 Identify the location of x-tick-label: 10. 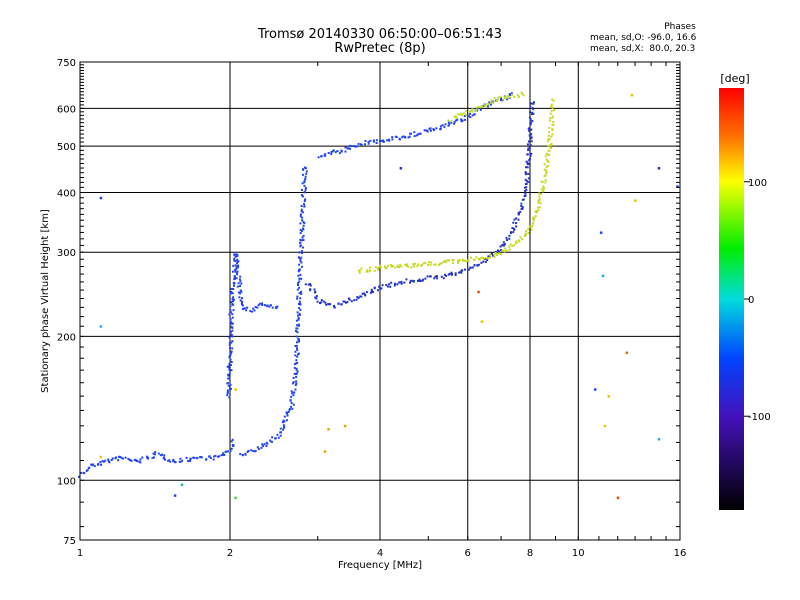
(578, 553).